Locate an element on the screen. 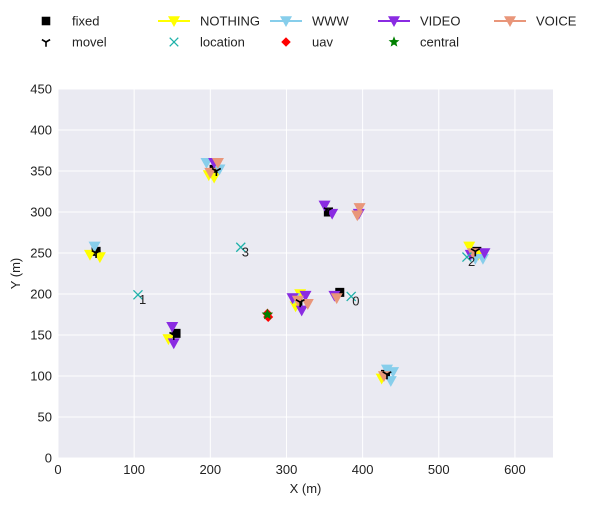 Image resolution: width=594 pixels, height=506 pixels. y-tick-label: 350 is located at coordinates (41, 171).